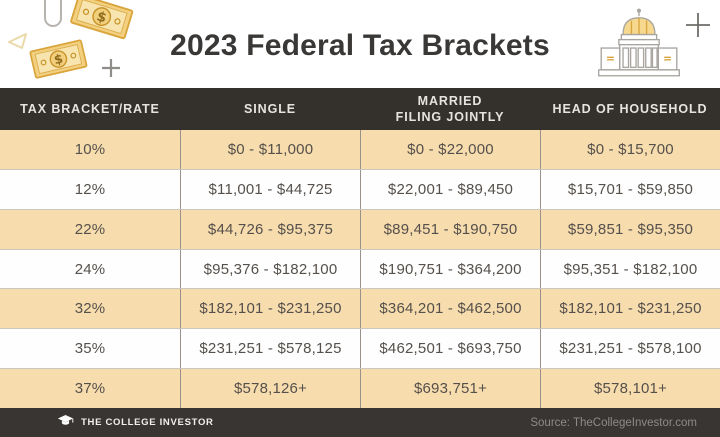  Describe the element at coordinates (90, 349) in the screenshot. I see `rate-cell: 35%` at that location.